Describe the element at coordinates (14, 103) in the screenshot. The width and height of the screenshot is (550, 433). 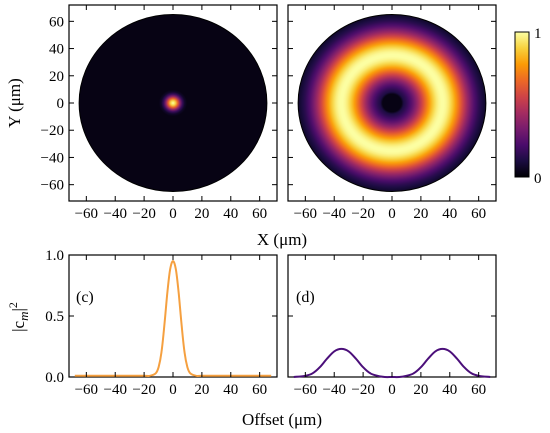
I see `y-axis-title: Y (μm)` at that location.